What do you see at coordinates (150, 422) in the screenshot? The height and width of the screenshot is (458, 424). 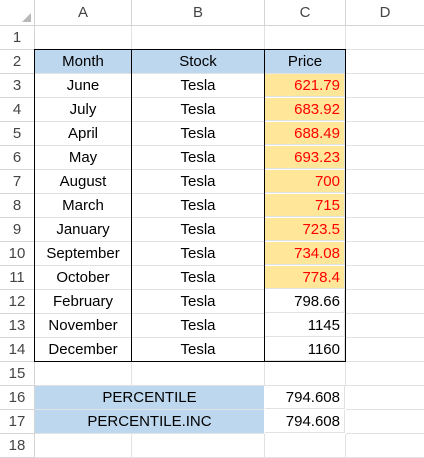 I see `result-label: PERCENTILE.INC` at bounding box center [150, 422].